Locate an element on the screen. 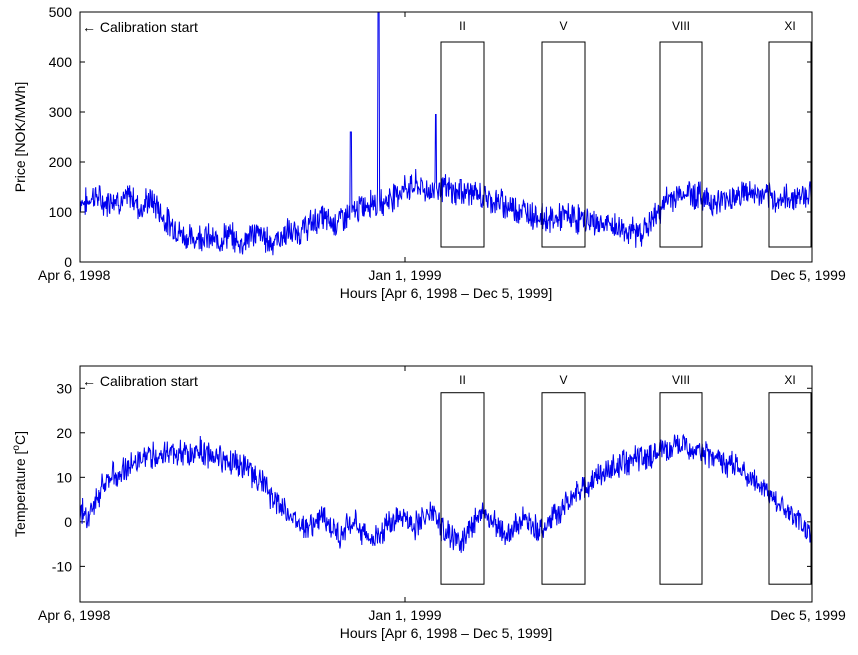 Image resolution: width=858 pixels, height=655 pixels. y-axis-label: Price [NOK/MWh] is located at coordinates (20, 137).